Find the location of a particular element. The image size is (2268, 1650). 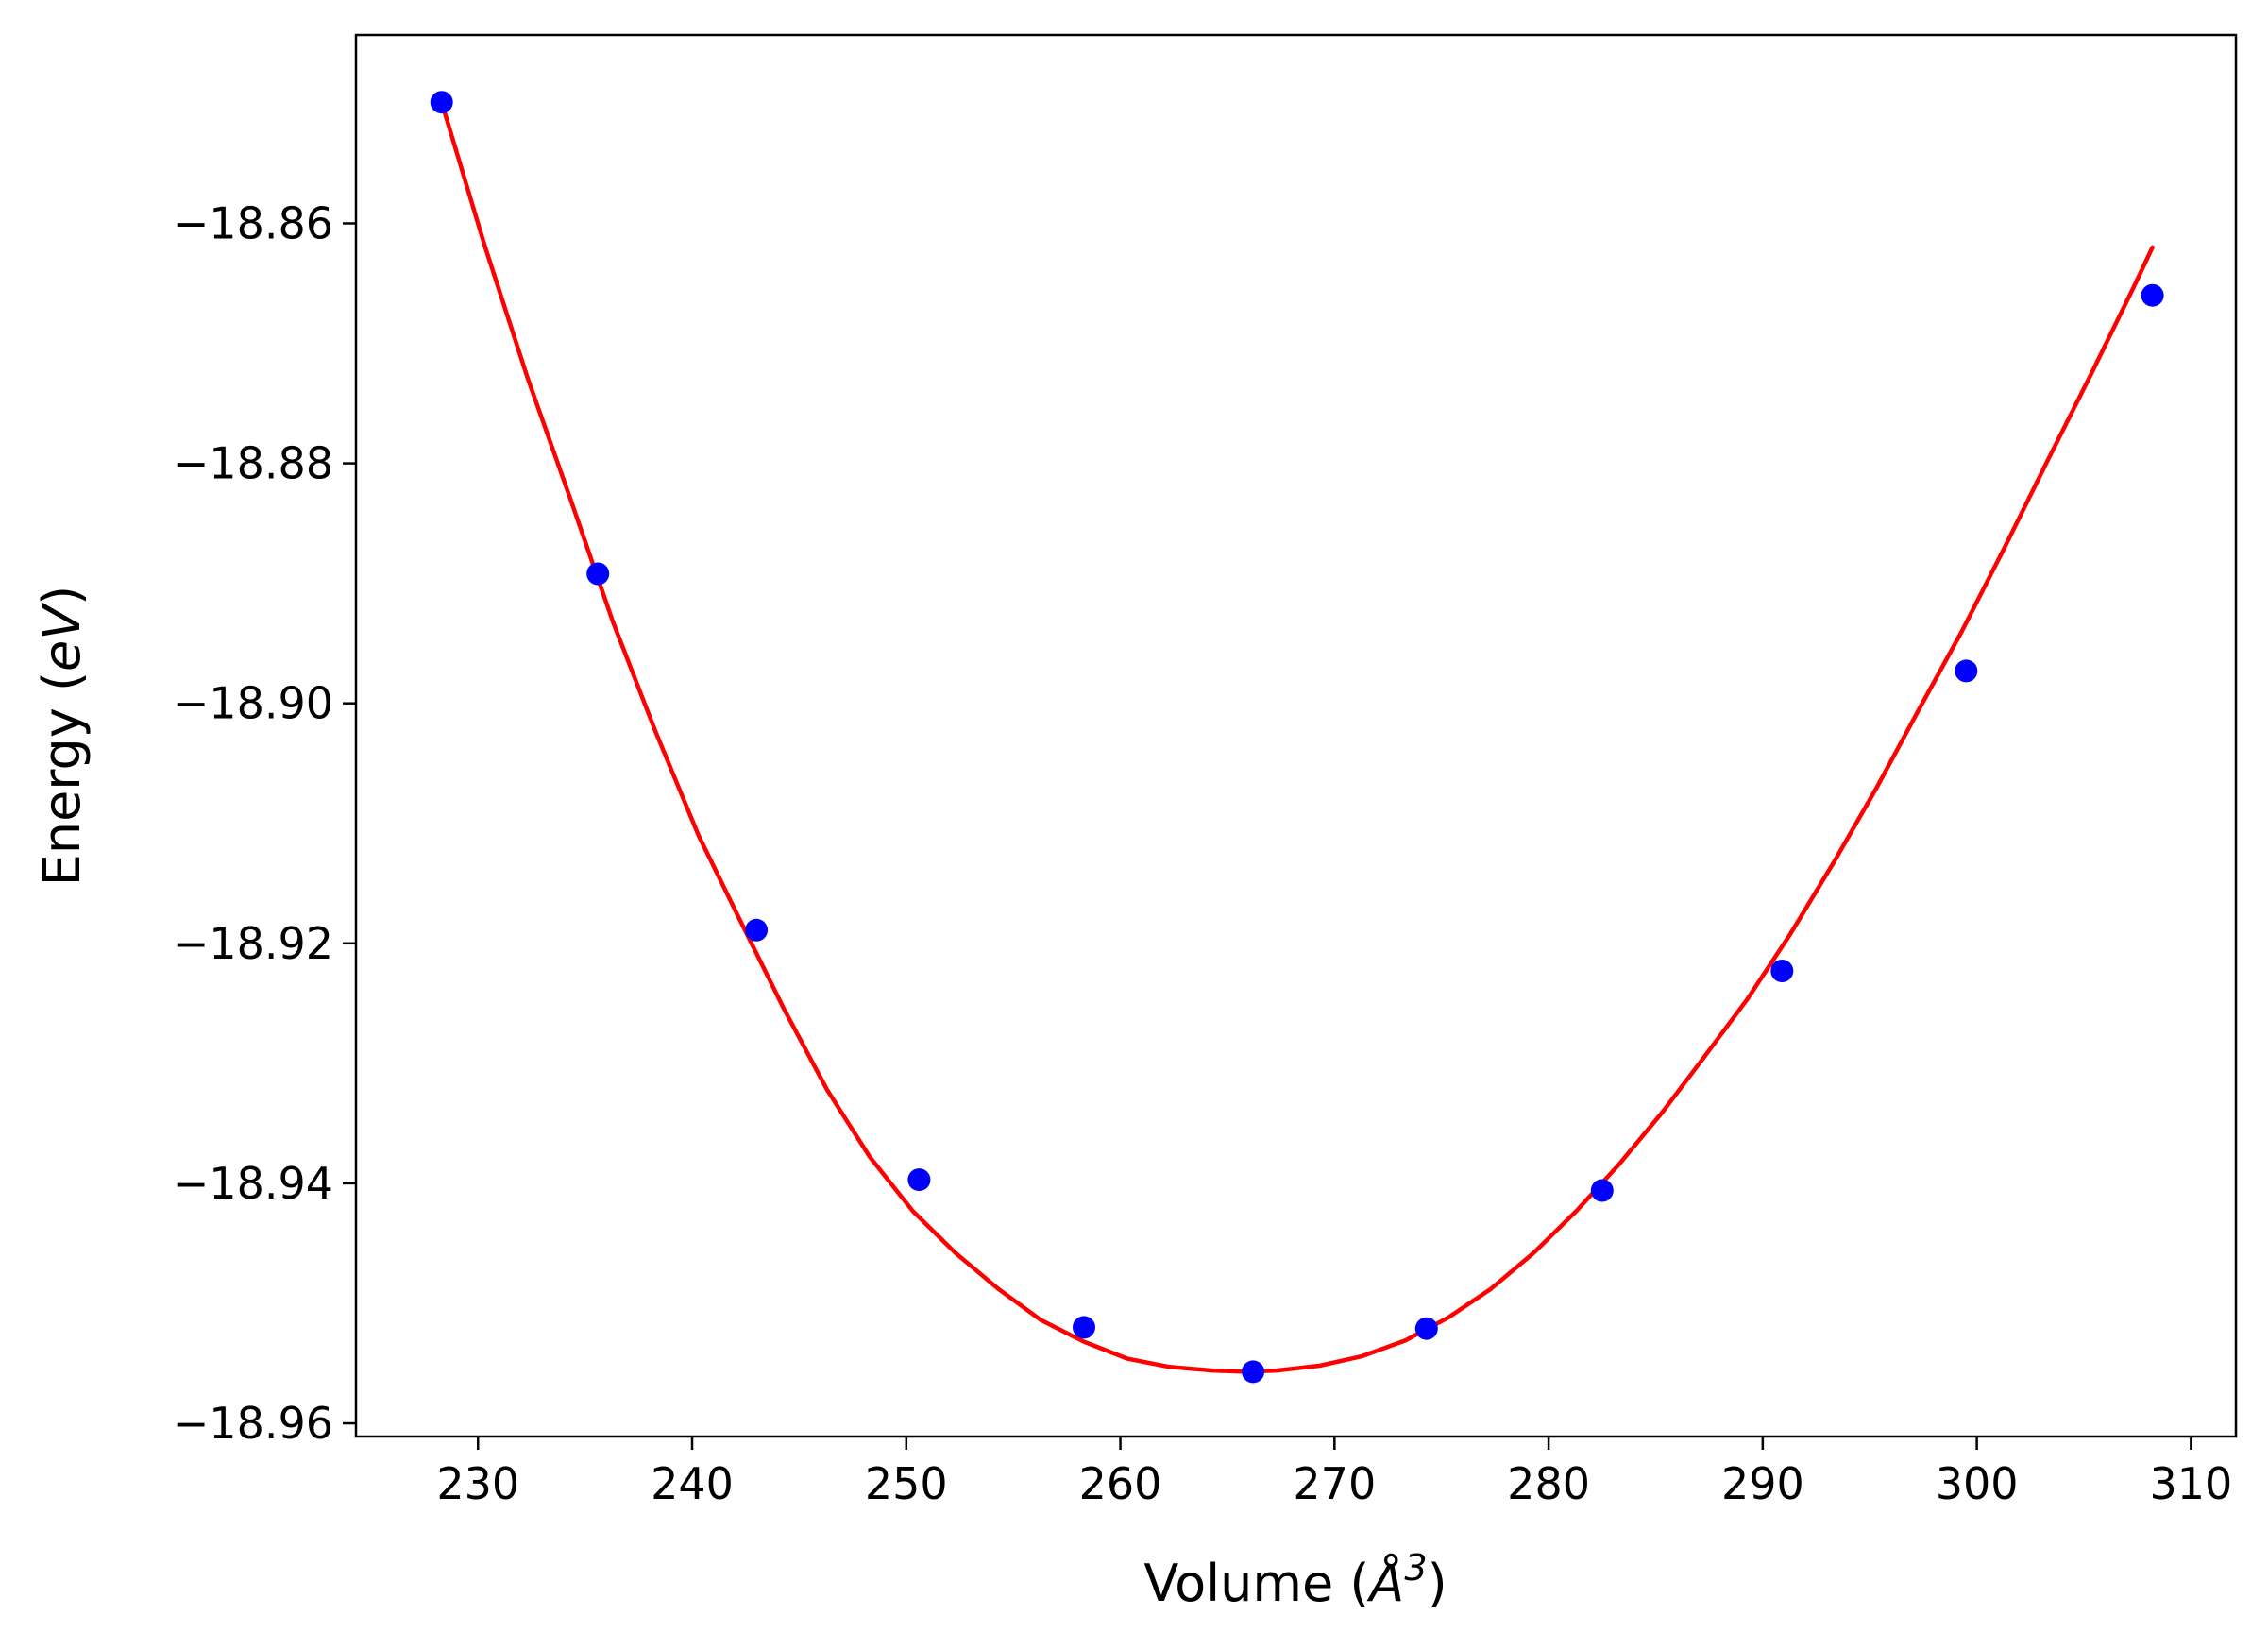

x-axis-ticks: 230 240 250 260 270 280 290 300 310 is located at coordinates (1334, 1473).